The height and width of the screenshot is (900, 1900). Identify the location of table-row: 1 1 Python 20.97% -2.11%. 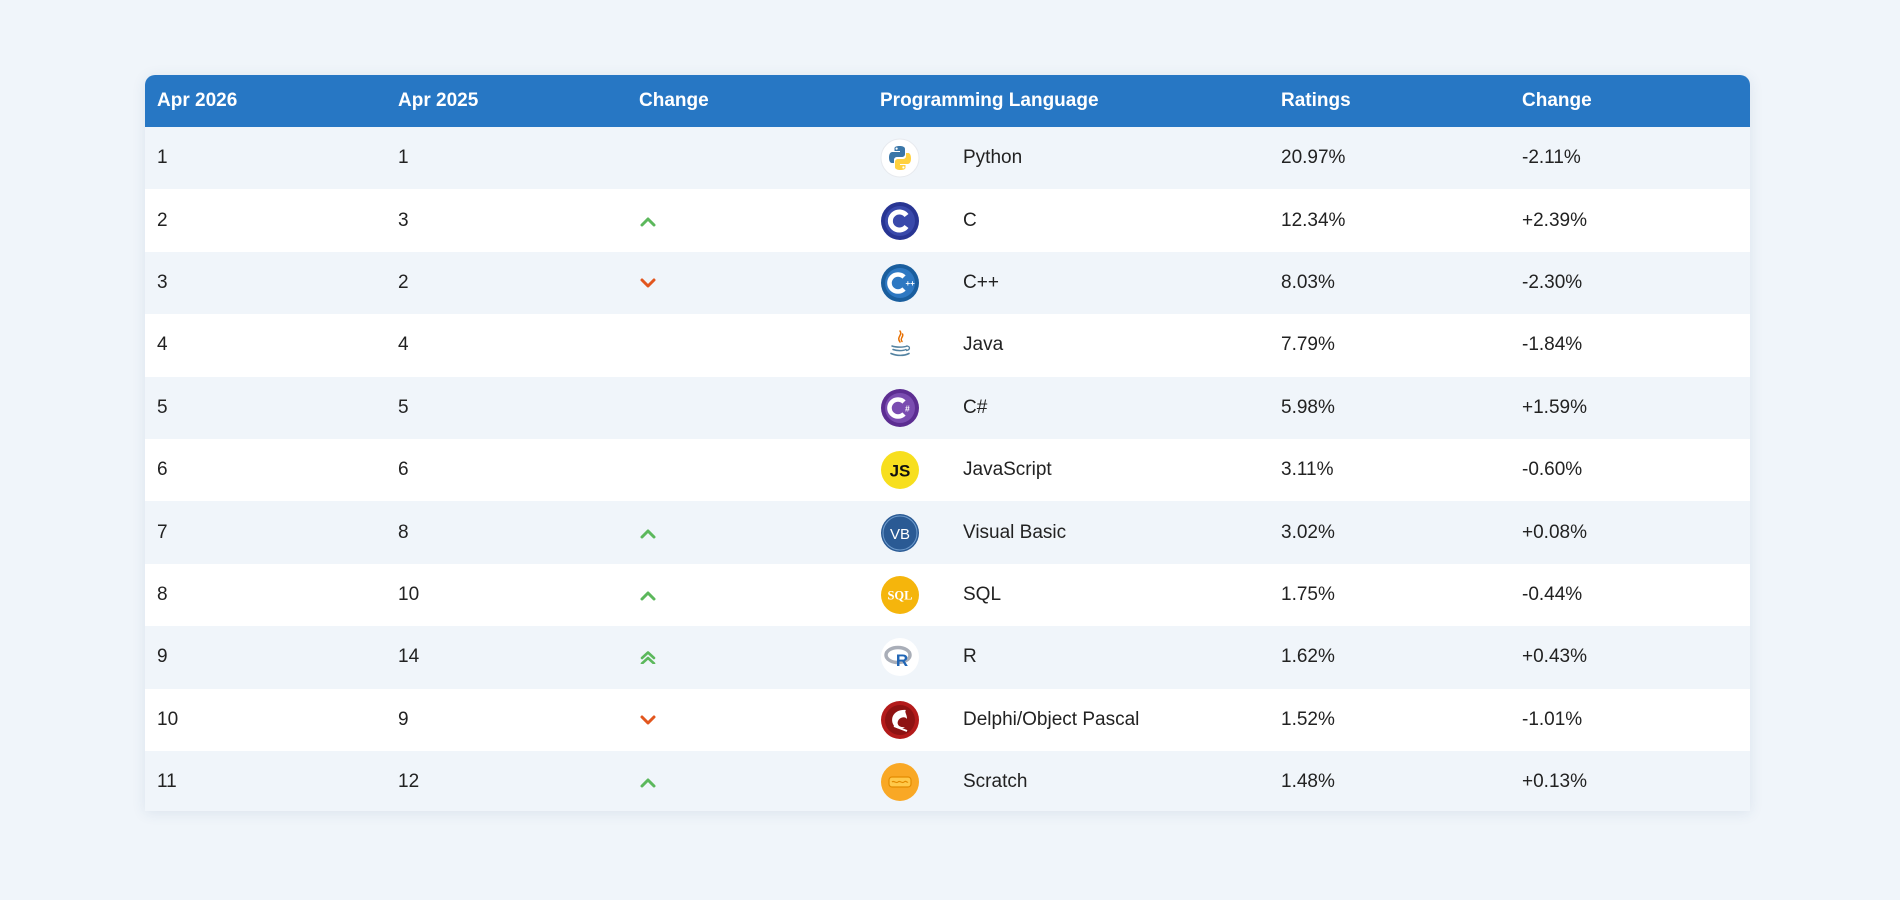
(947, 158).